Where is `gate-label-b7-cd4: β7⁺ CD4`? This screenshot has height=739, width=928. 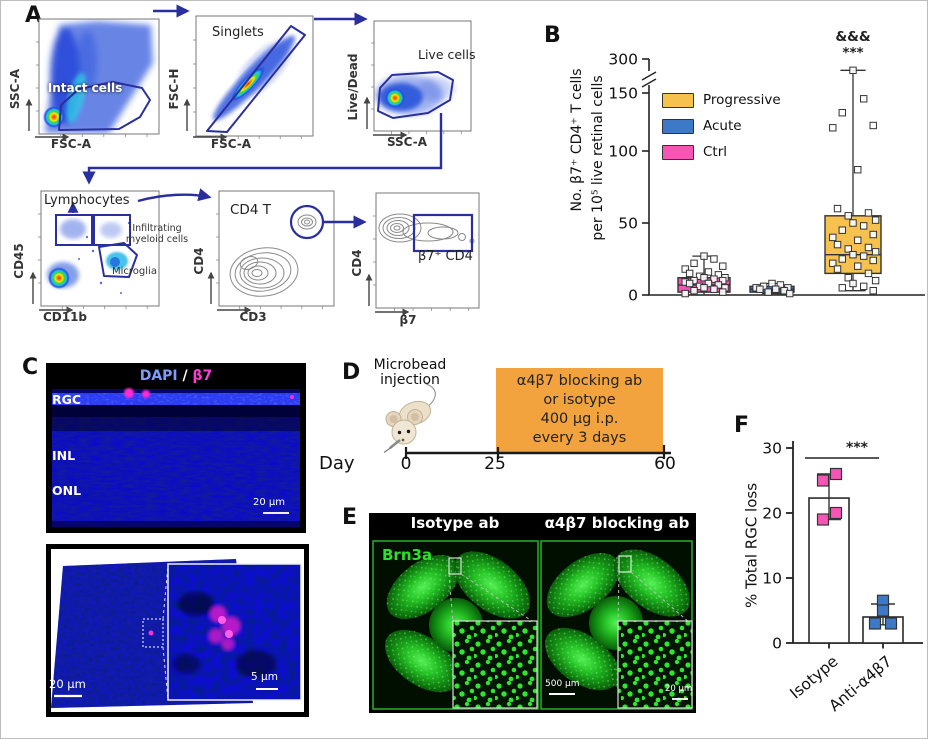
gate-label-b7-cd4: β7⁺ CD4 is located at coordinates (445, 256).